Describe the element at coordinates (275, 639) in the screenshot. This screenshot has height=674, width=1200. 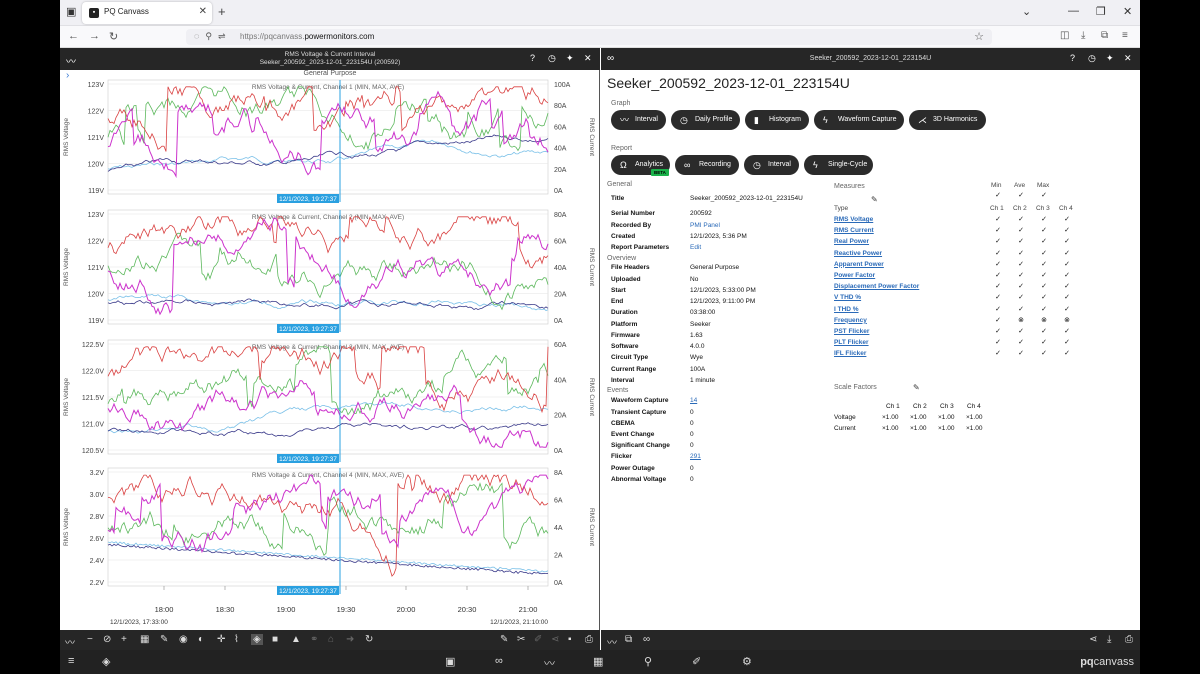
I see `fill-icon: ■` at that location.